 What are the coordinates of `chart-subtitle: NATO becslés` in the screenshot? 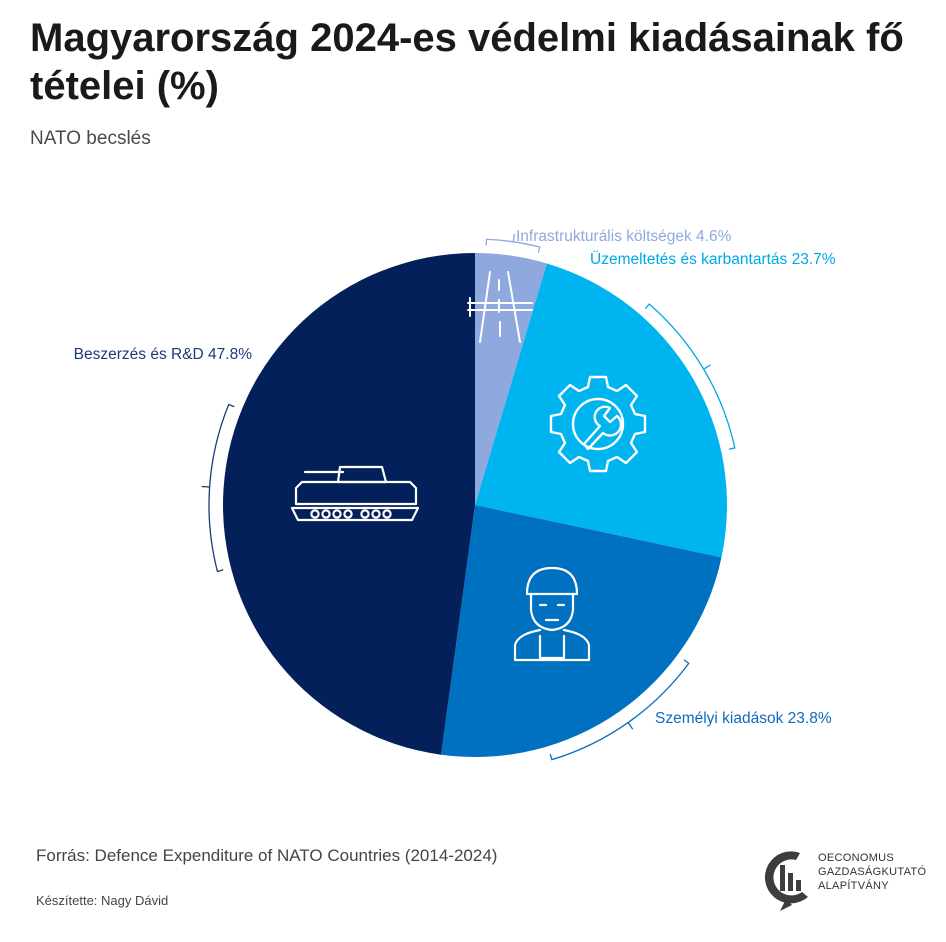 It's located at (90, 138).